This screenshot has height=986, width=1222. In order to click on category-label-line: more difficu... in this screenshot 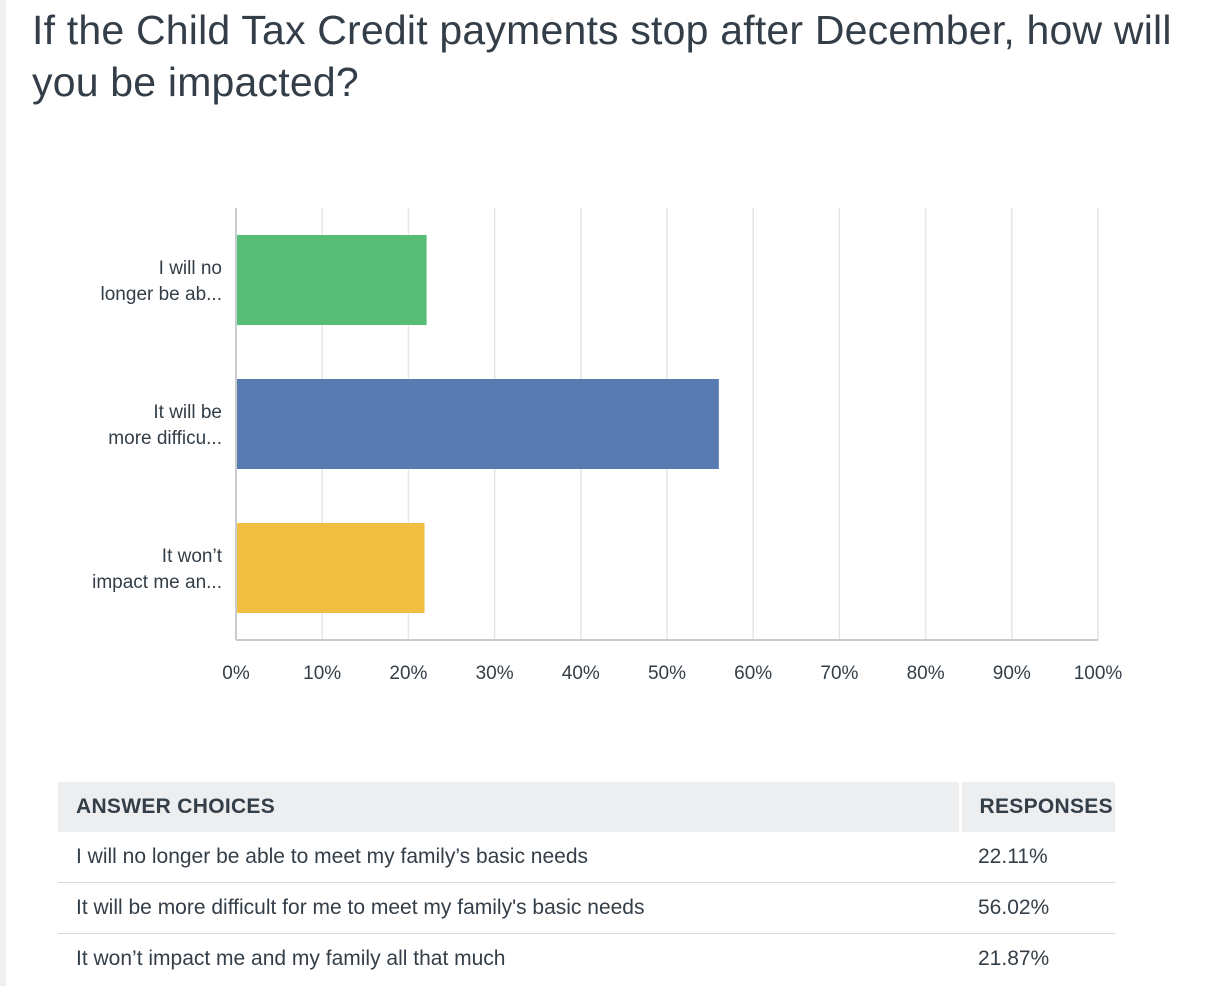, I will do `click(165, 438)`.